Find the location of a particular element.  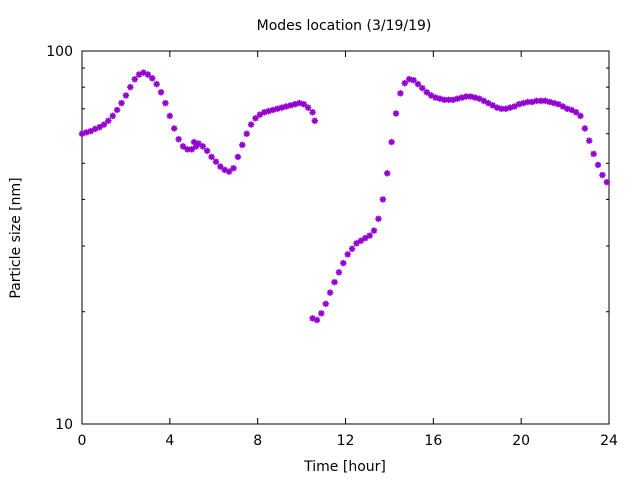

y-tick-label: 100 is located at coordinates (59, 52).